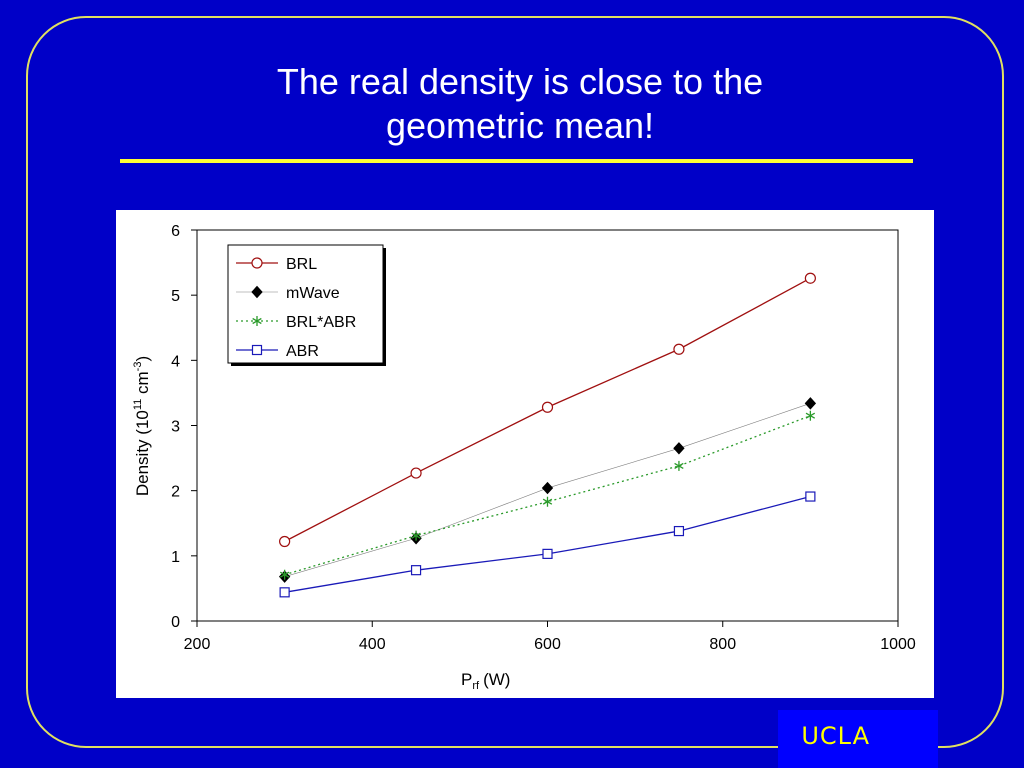 This screenshot has width=1024, height=768. I want to click on x-tick-label: 800, so click(722, 644).